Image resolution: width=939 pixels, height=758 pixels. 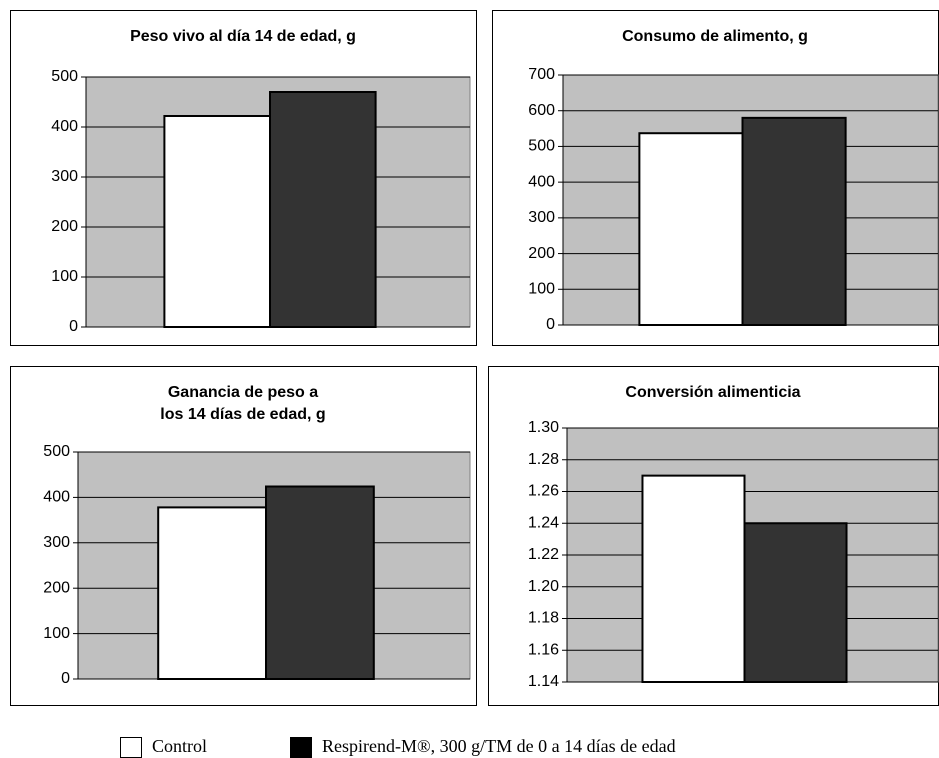 What do you see at coordinates (543, 522) in the screenshot?
I see `y-tick-label: 1.24` at bounding box center [543, 522].